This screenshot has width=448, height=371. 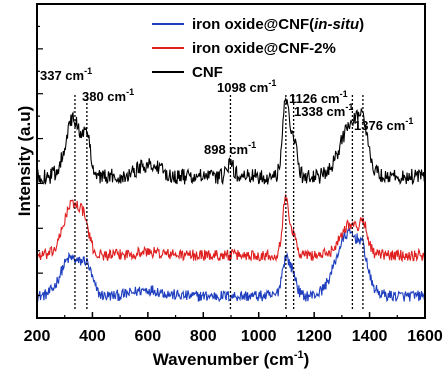 What do you see at coordinates (37, 336) in the screenshot?
I see `x-tick-label: 200` at bounding box center [37, 336].